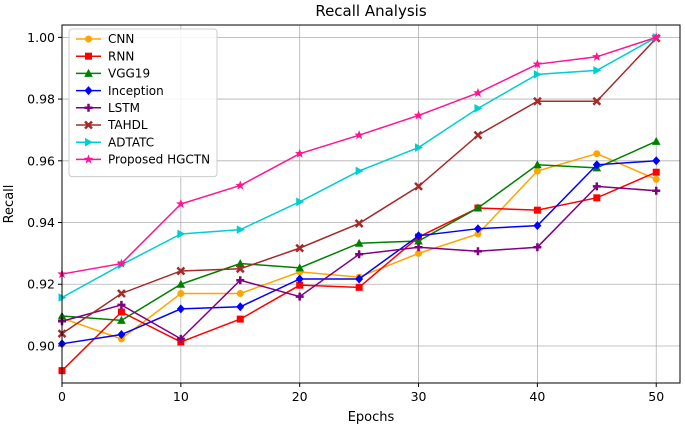  What do you see at coordinates (41, 222) in the screenshot?
I see `y-tick-label: 0.94` at bounding box center [41, 222].